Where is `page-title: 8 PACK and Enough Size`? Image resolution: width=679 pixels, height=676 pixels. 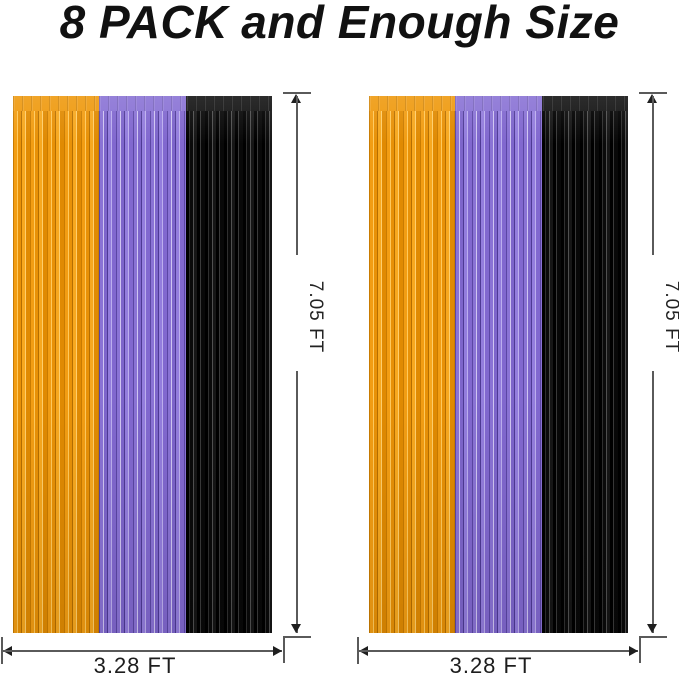
page-title: 8 PACK and Enough Size is located at coordinates (339, 24).